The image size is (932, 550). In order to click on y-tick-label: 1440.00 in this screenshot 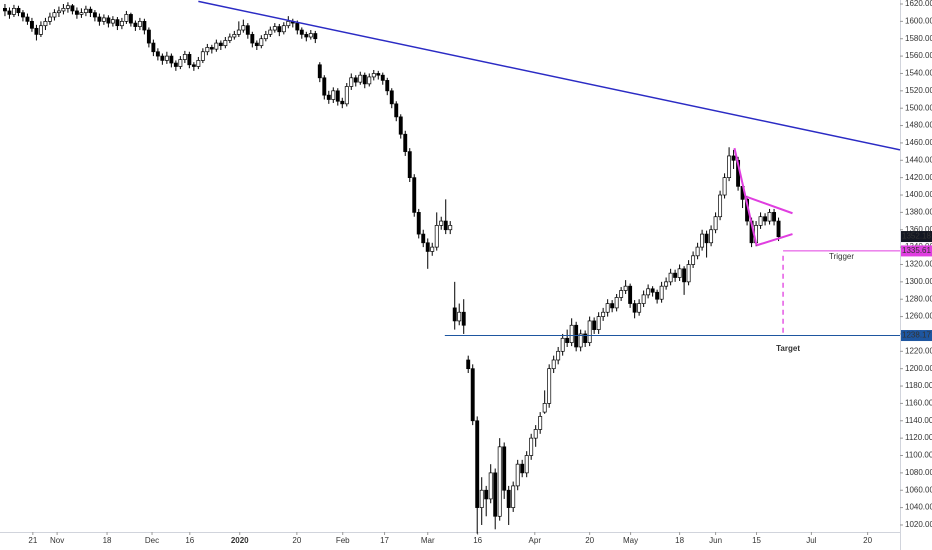, I will do `click(918, 159)`.